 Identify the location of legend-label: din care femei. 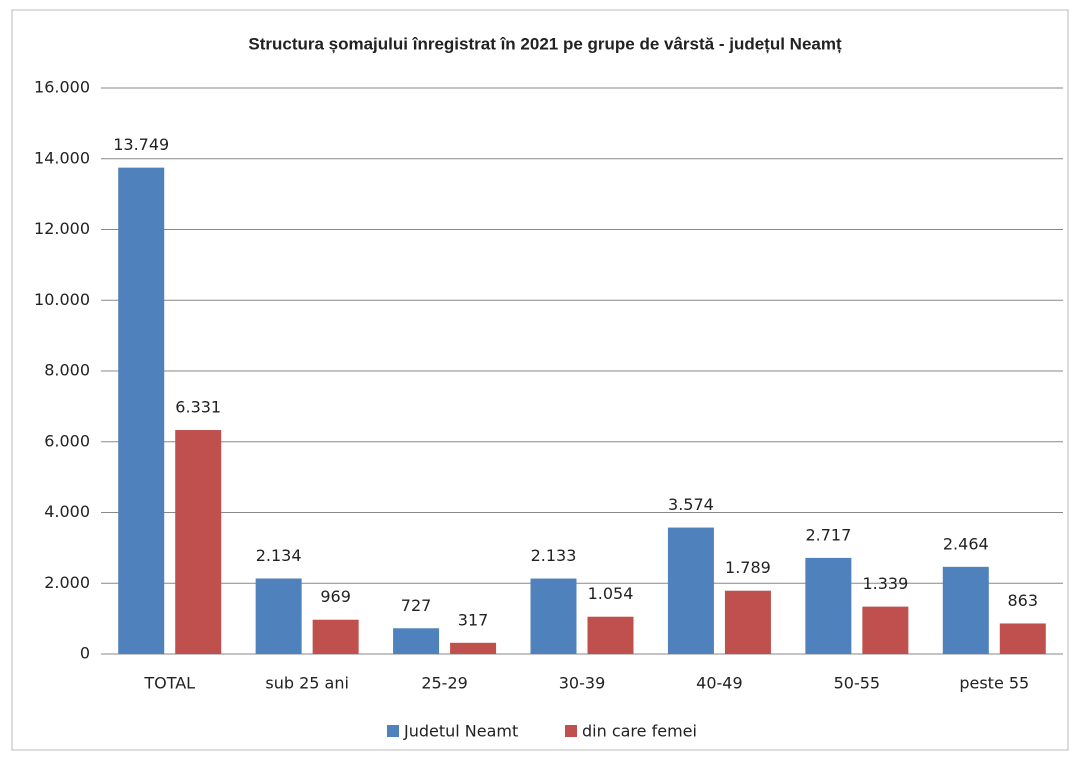
(639, 731).